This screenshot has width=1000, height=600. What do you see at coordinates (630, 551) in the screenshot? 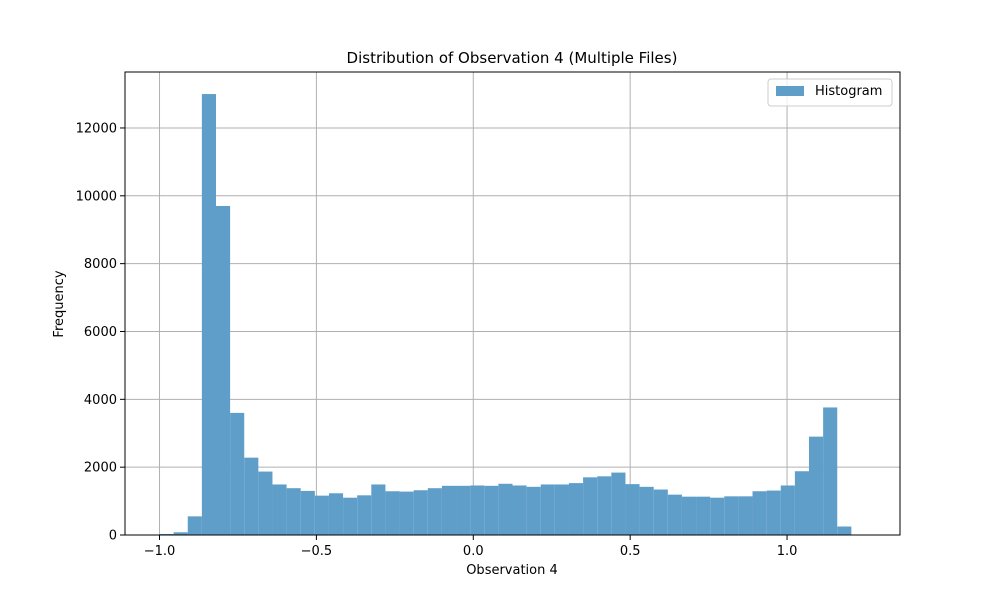
I see `x-tick-label: 0.5` at bounding box center [630, 551].